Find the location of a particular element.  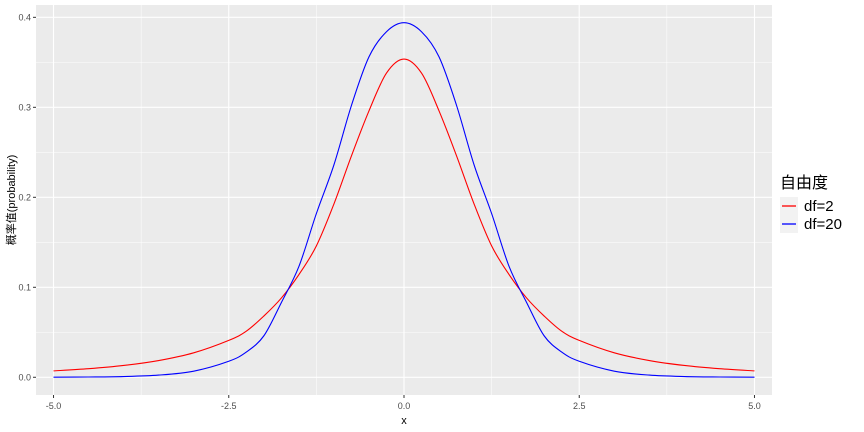

y-tick-label: 0.1 is located at coordinates (24, 287).